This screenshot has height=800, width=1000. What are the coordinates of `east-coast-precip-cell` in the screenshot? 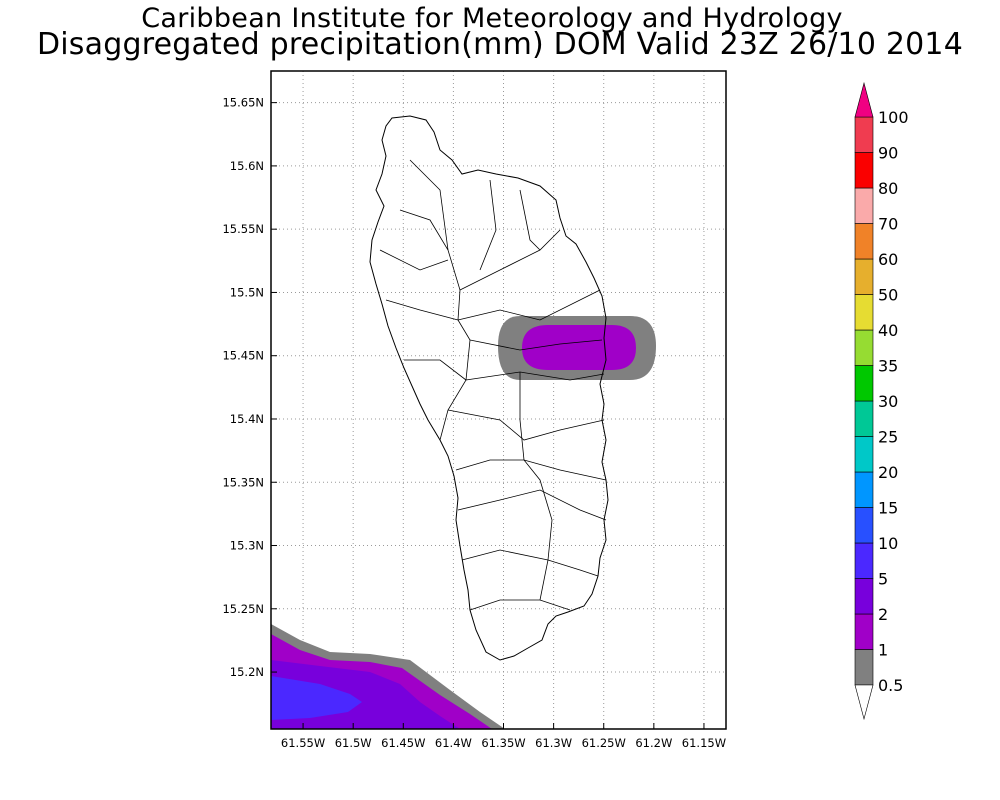 It's located at (577, 348).